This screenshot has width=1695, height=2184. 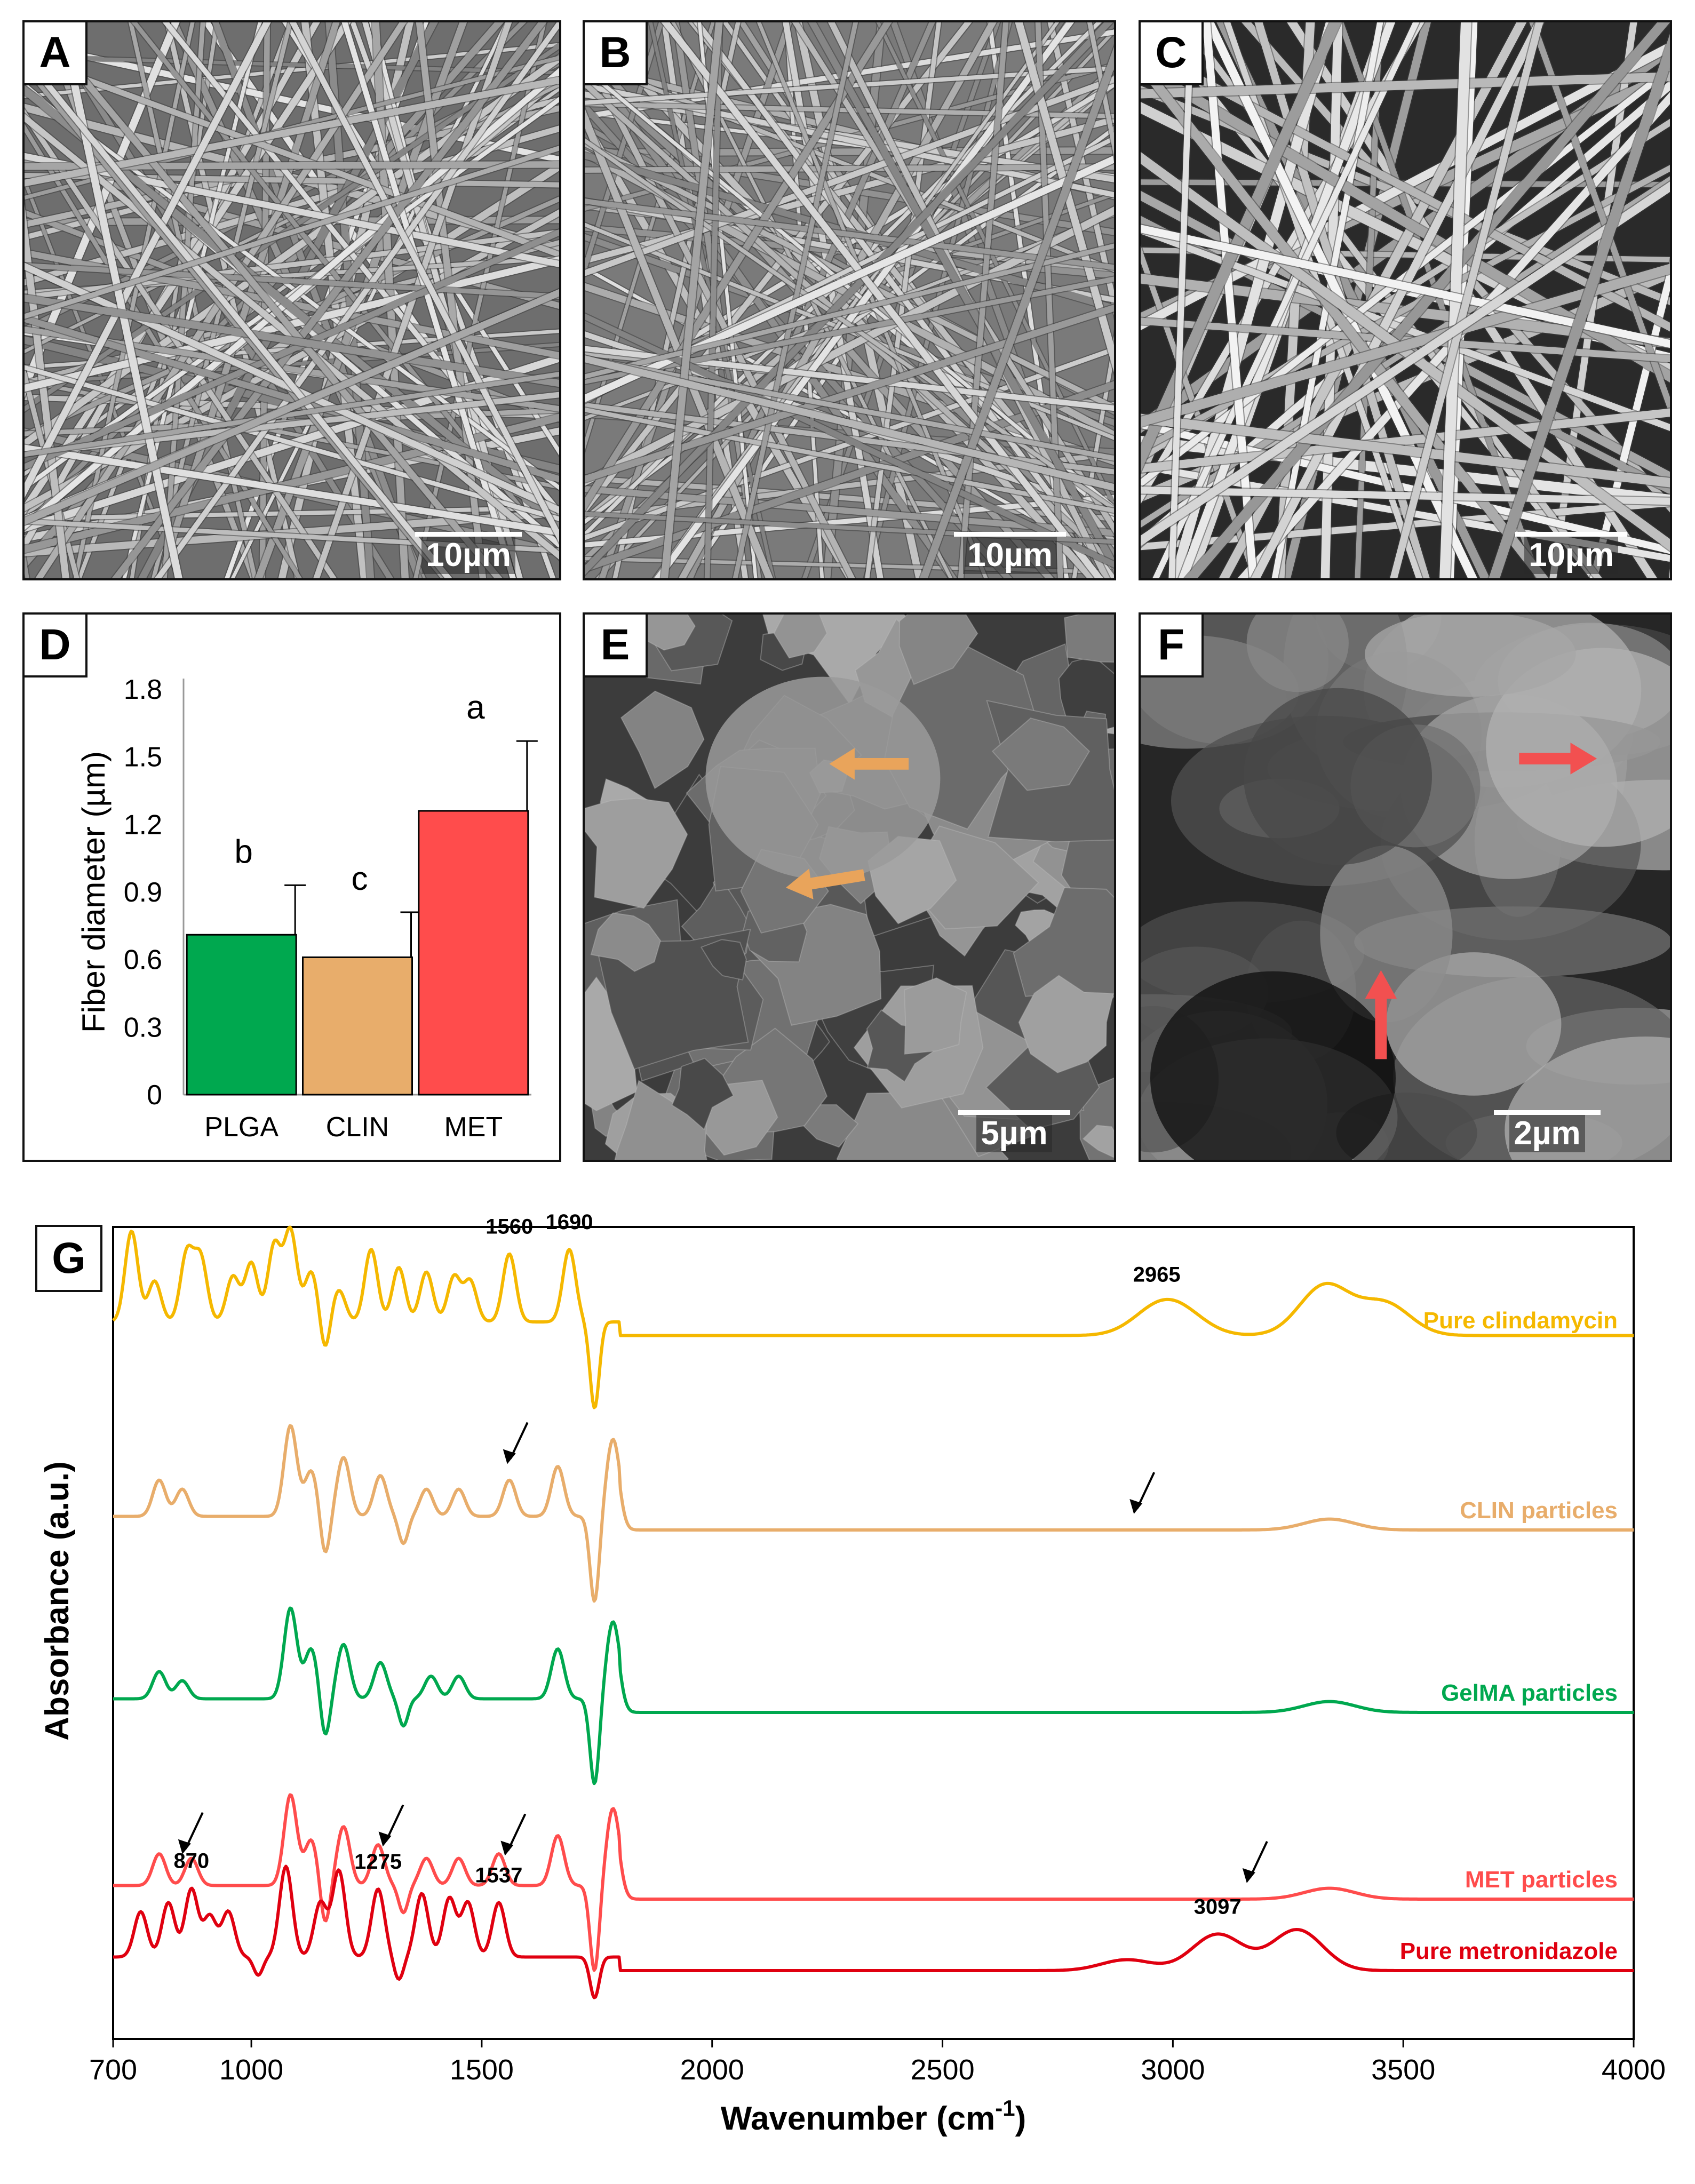 I want to click on particle-surface-image, so click(x=1406, y=887).